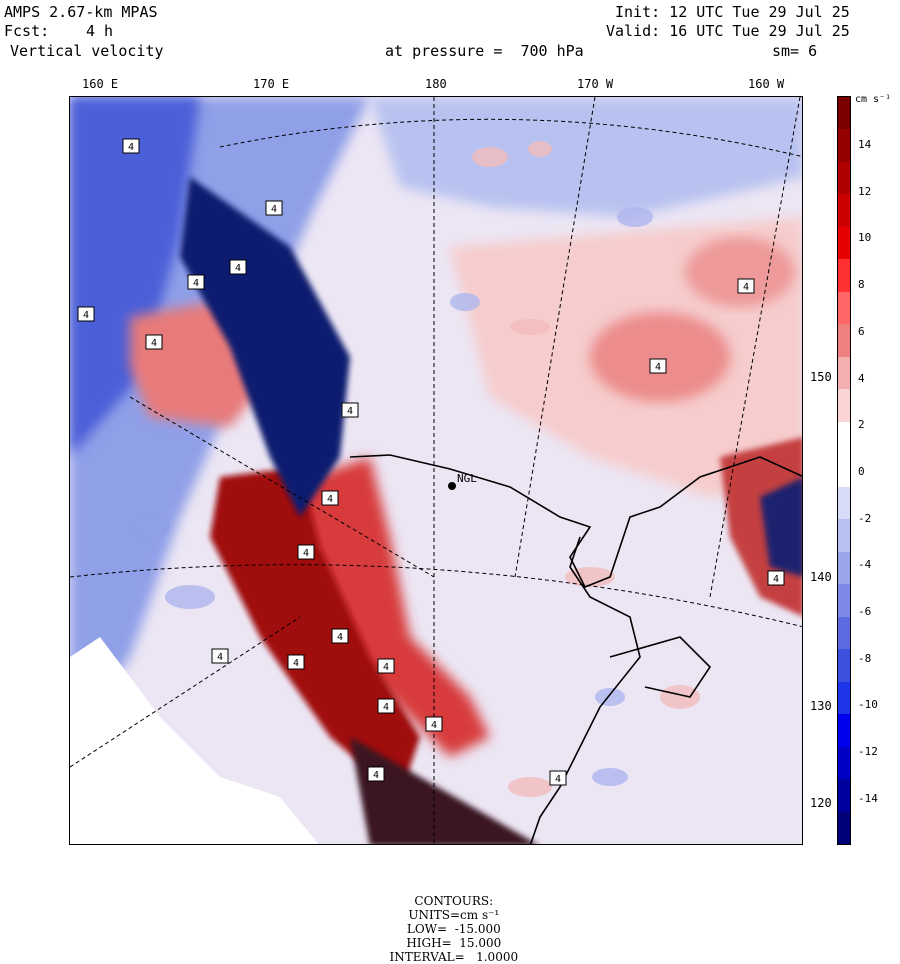  Describe the element at coordinates (865, 144) in the screenshot. I see `colorbar-tick-label: 14` at that location.